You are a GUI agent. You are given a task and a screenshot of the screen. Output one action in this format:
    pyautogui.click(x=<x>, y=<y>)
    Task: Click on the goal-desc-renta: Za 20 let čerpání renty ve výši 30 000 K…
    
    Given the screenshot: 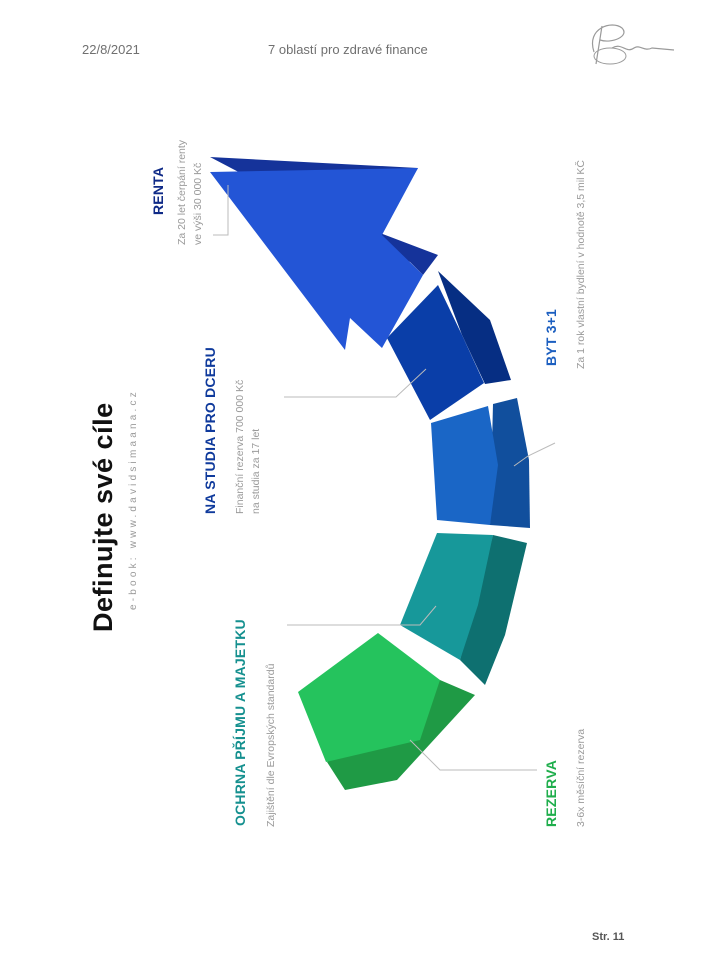 What is the action you would take?
    pyautogui.click(x=190, y=192)
    